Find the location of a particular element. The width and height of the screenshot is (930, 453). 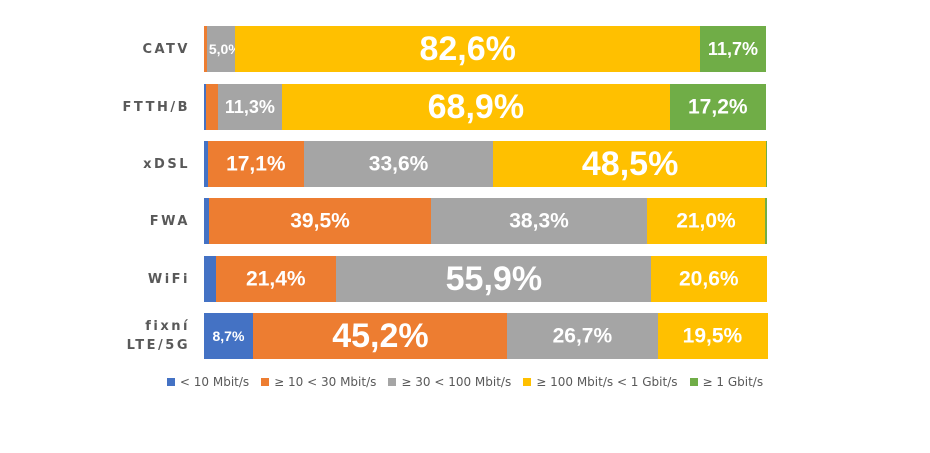

bar-segment: 39,5% is located at coordinates (320, 221).